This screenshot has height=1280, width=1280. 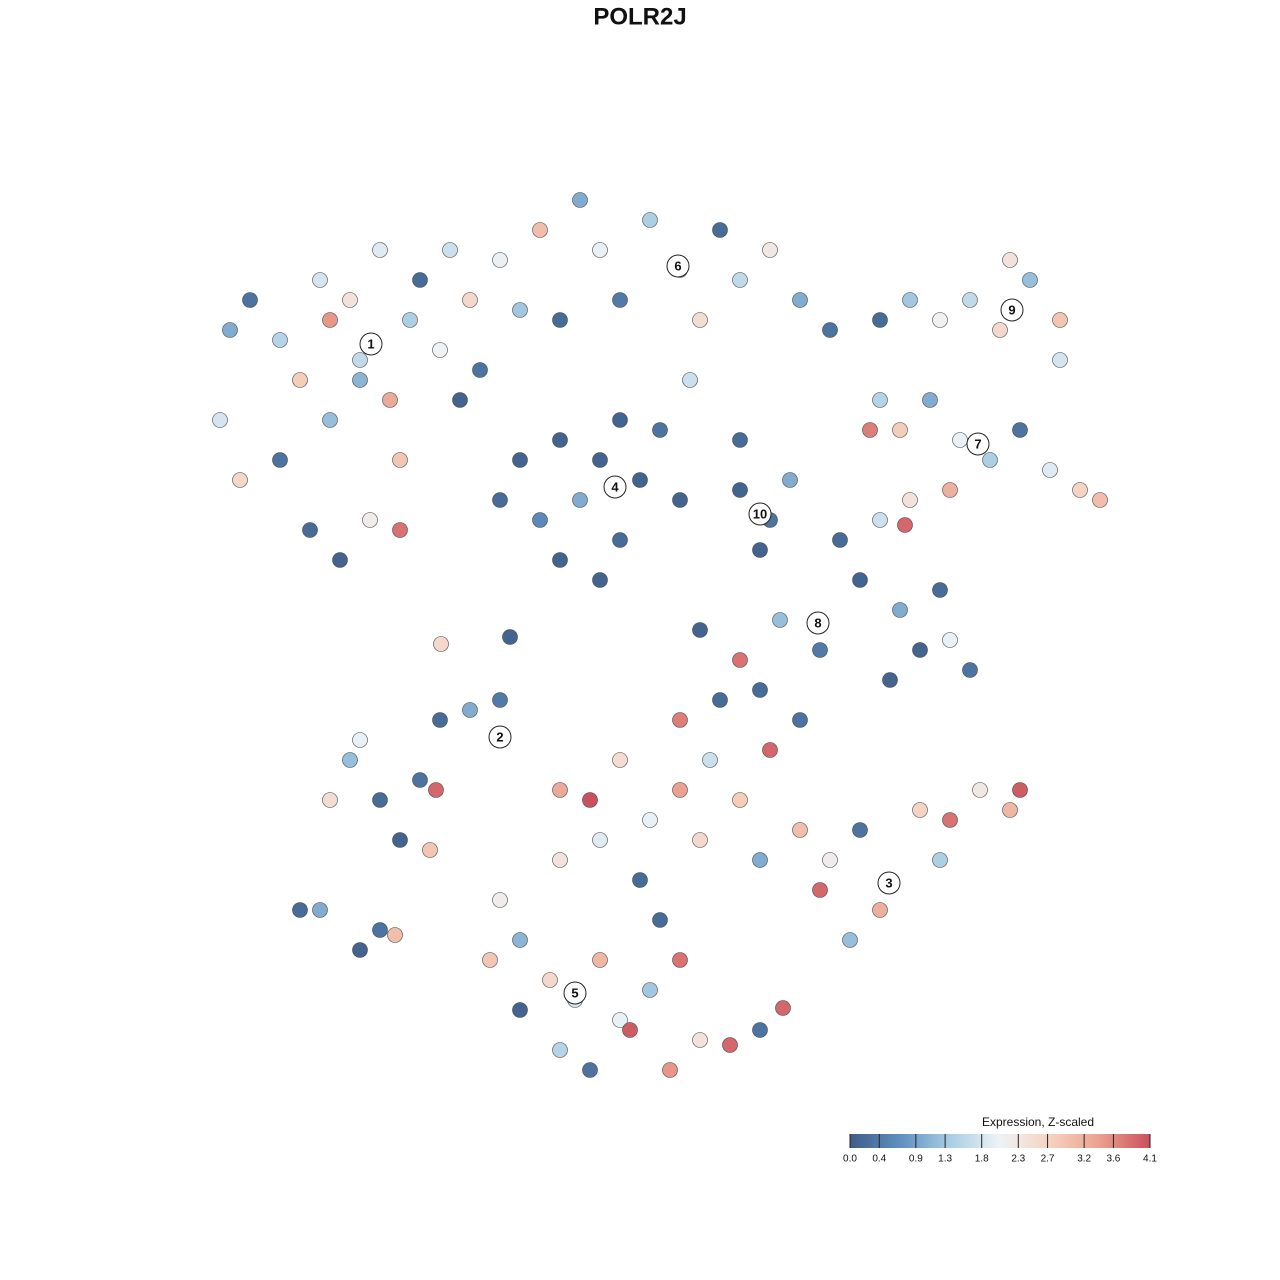 I want to click on cluster-label: 8, so click(x=817, y=622).